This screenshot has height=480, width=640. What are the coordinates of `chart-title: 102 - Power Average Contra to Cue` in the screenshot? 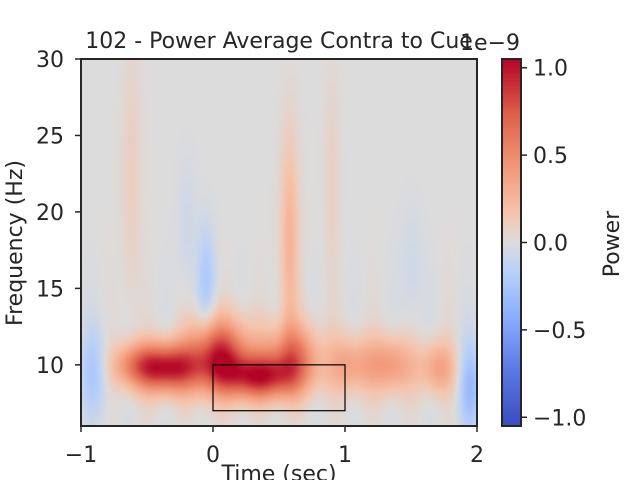 It's located at (279, 41).